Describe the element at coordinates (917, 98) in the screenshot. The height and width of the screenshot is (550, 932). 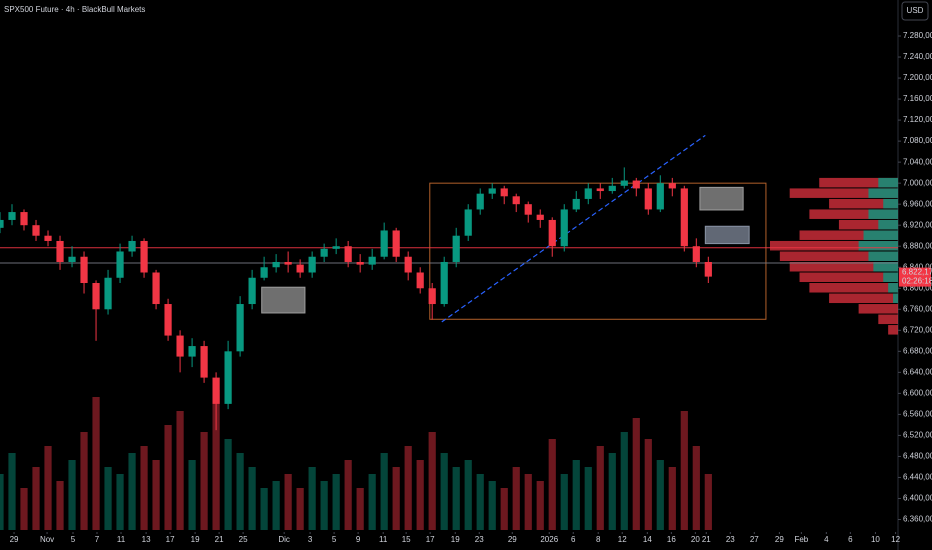
I see `y-tick-label: 7.160,00` at that location.